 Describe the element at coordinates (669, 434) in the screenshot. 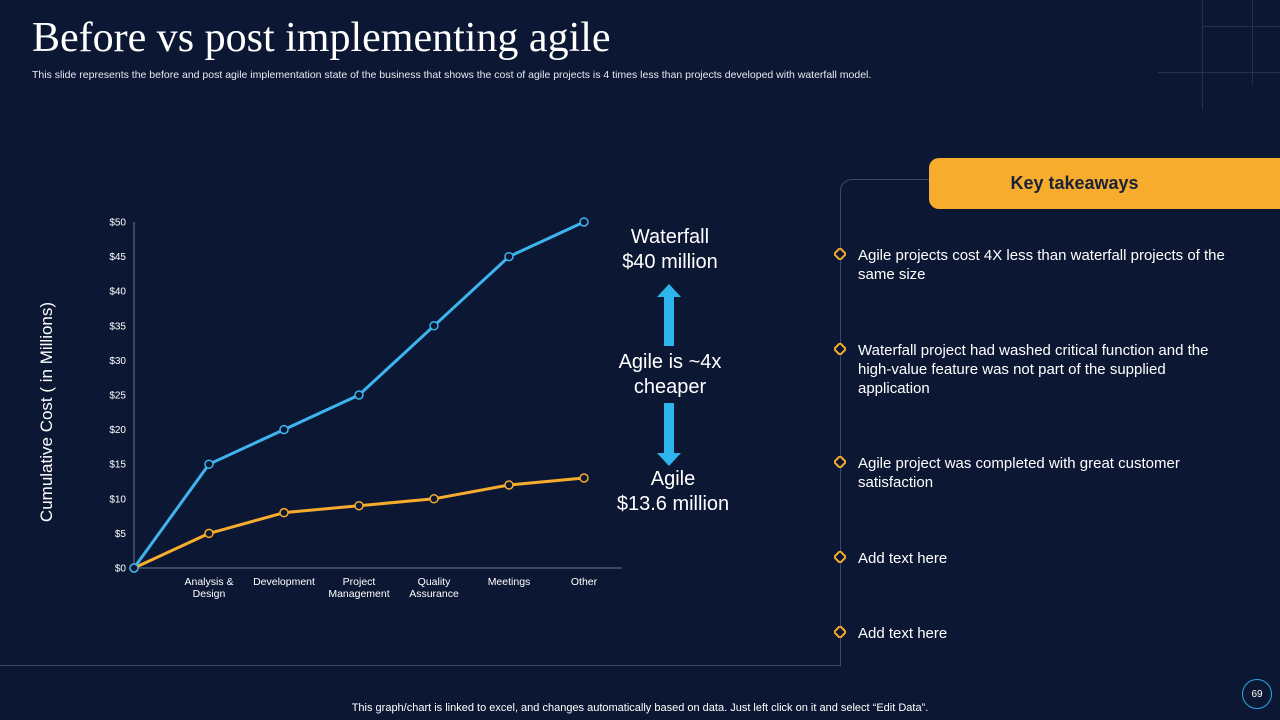

I see `arrow-down-icon` at that location.